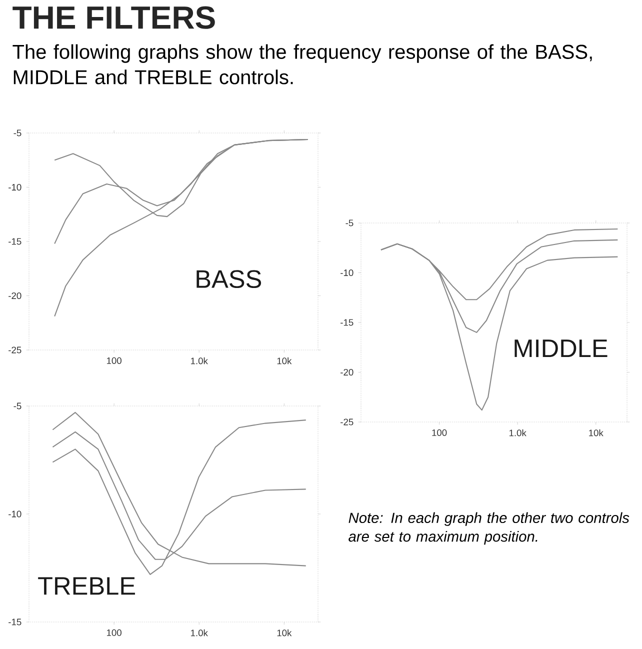  Describe the element at coordinates (302, 64) in the screenshot. I see `text: The following graphs show the frequency response of the BASS, MIDDLE and TREBLE controls.` at that location.